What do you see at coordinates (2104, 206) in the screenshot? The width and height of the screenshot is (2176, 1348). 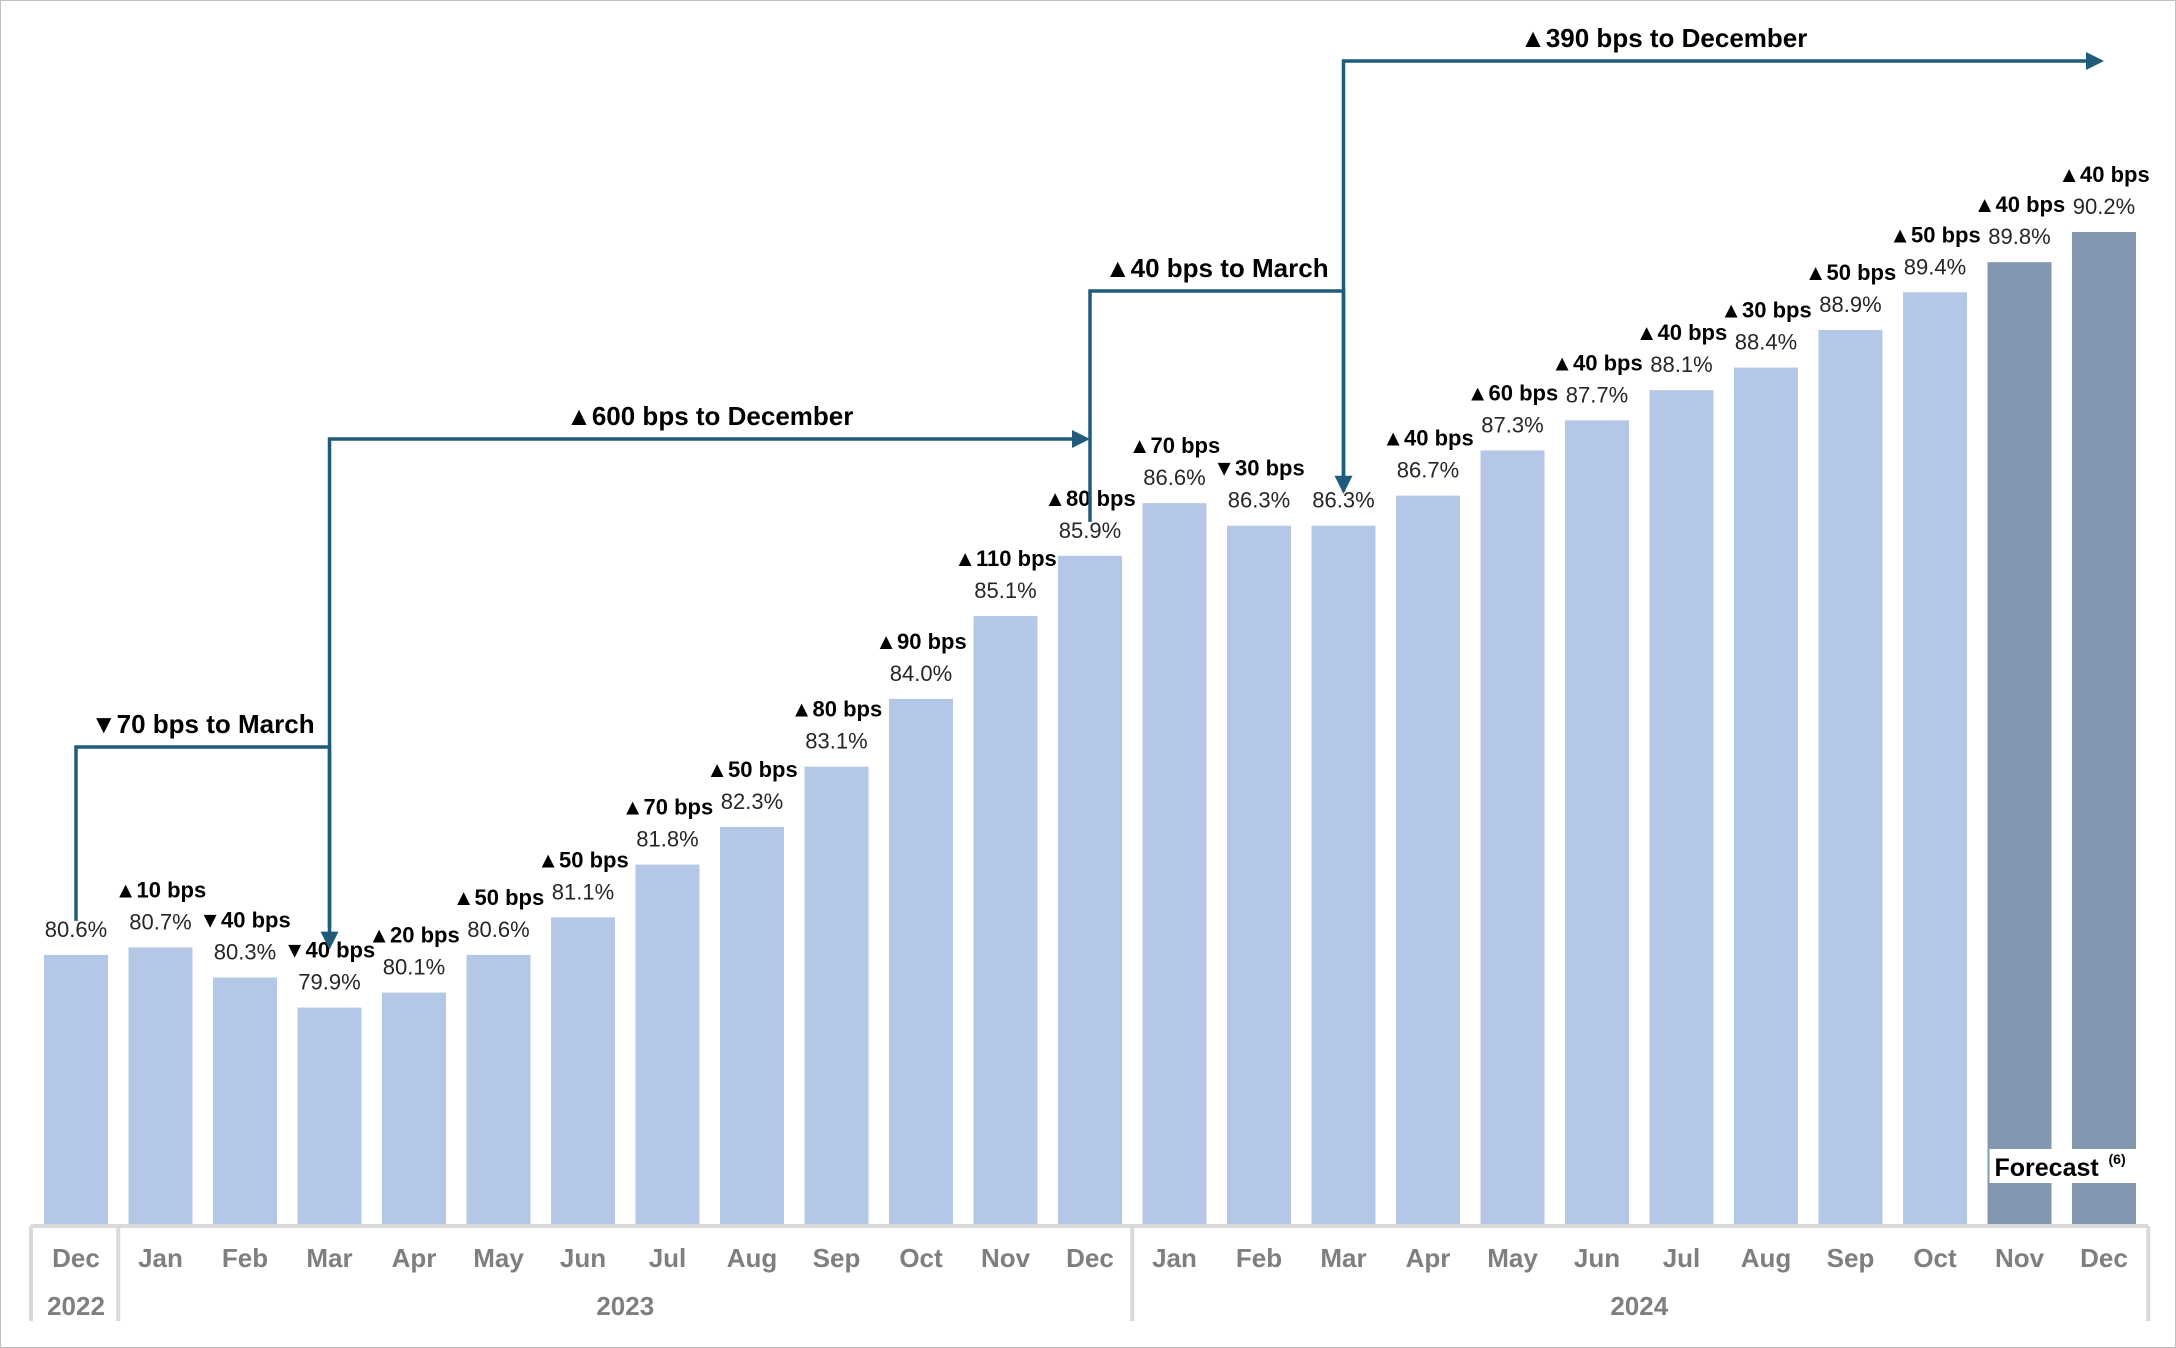 I see `value-label: 90.2%` at bounding box center [2104, 206].